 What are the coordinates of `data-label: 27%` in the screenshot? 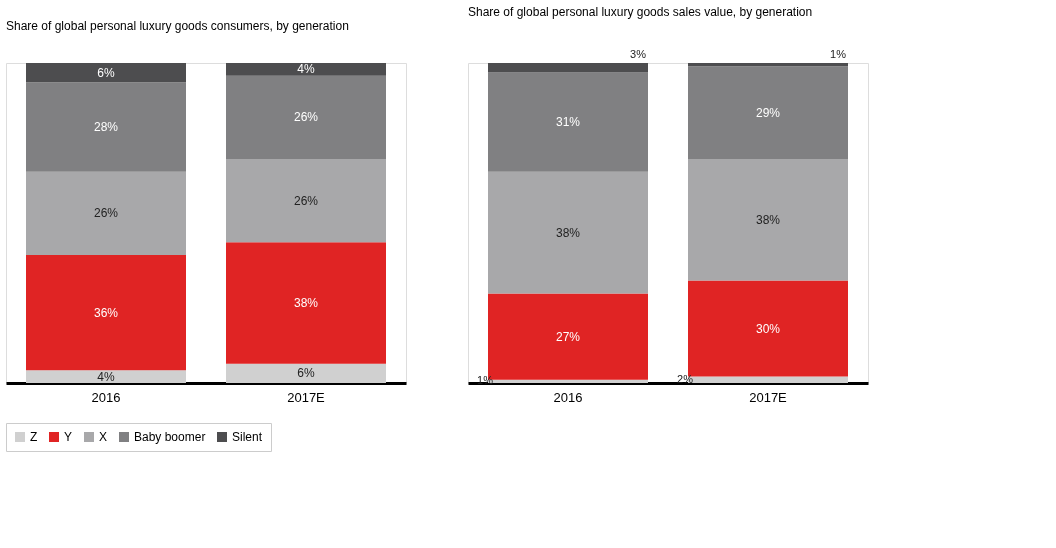 It's located at (568, 336).